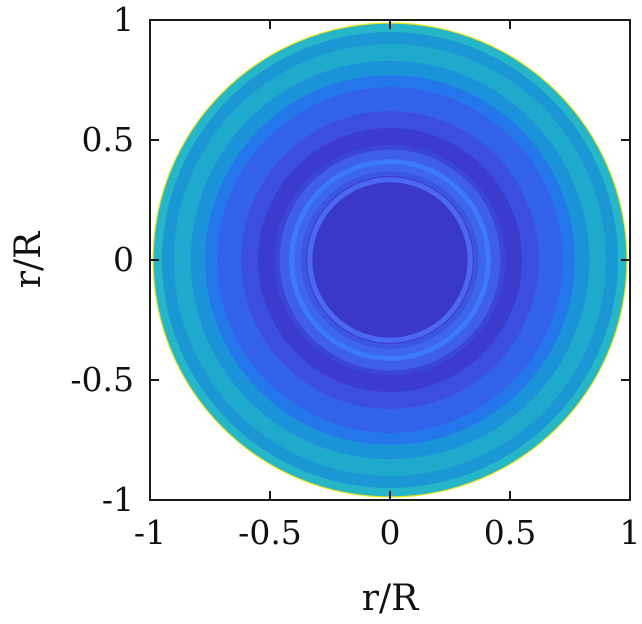  I want to click on y-tick-label-0: -1, so click(118, 499).